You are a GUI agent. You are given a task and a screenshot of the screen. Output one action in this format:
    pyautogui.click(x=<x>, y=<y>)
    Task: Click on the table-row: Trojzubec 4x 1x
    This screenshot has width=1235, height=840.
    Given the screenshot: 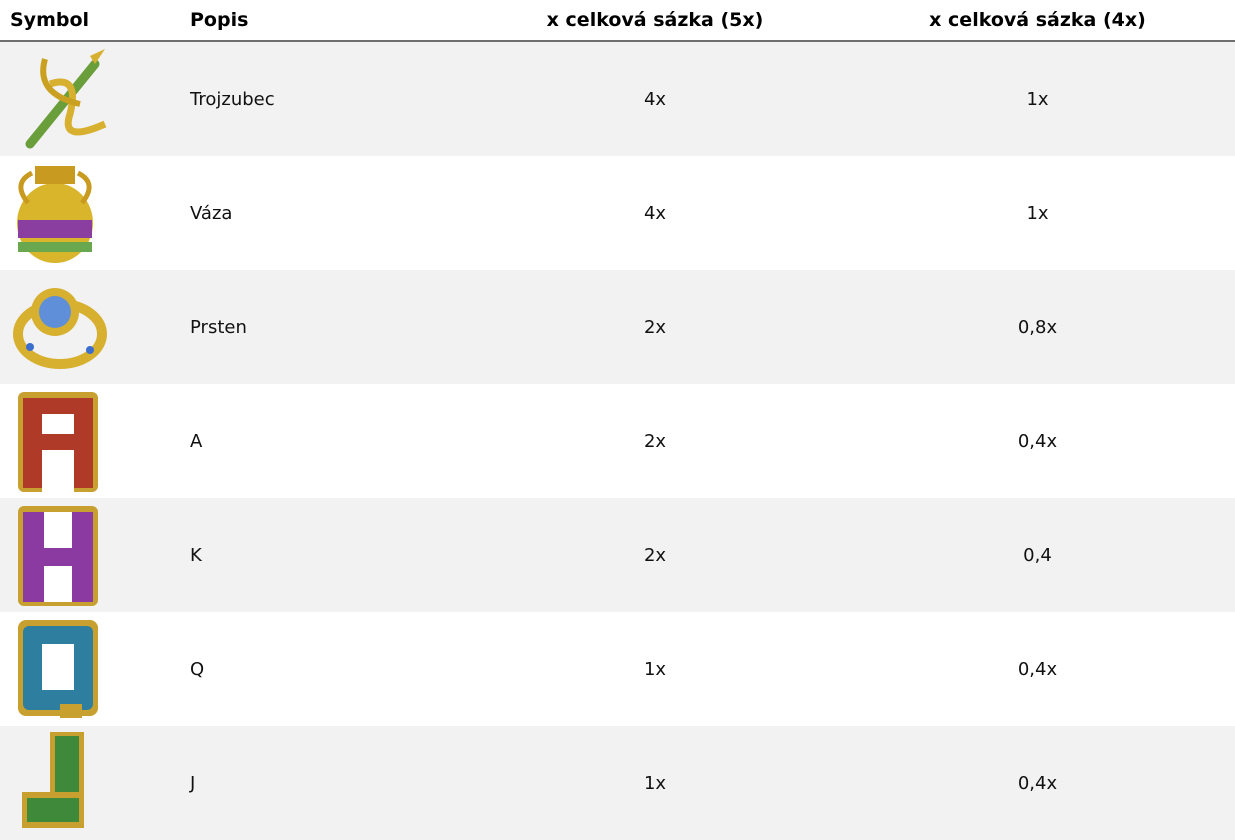 What is the action you would take?
    pyautogui.click(x=617, y=99)
    